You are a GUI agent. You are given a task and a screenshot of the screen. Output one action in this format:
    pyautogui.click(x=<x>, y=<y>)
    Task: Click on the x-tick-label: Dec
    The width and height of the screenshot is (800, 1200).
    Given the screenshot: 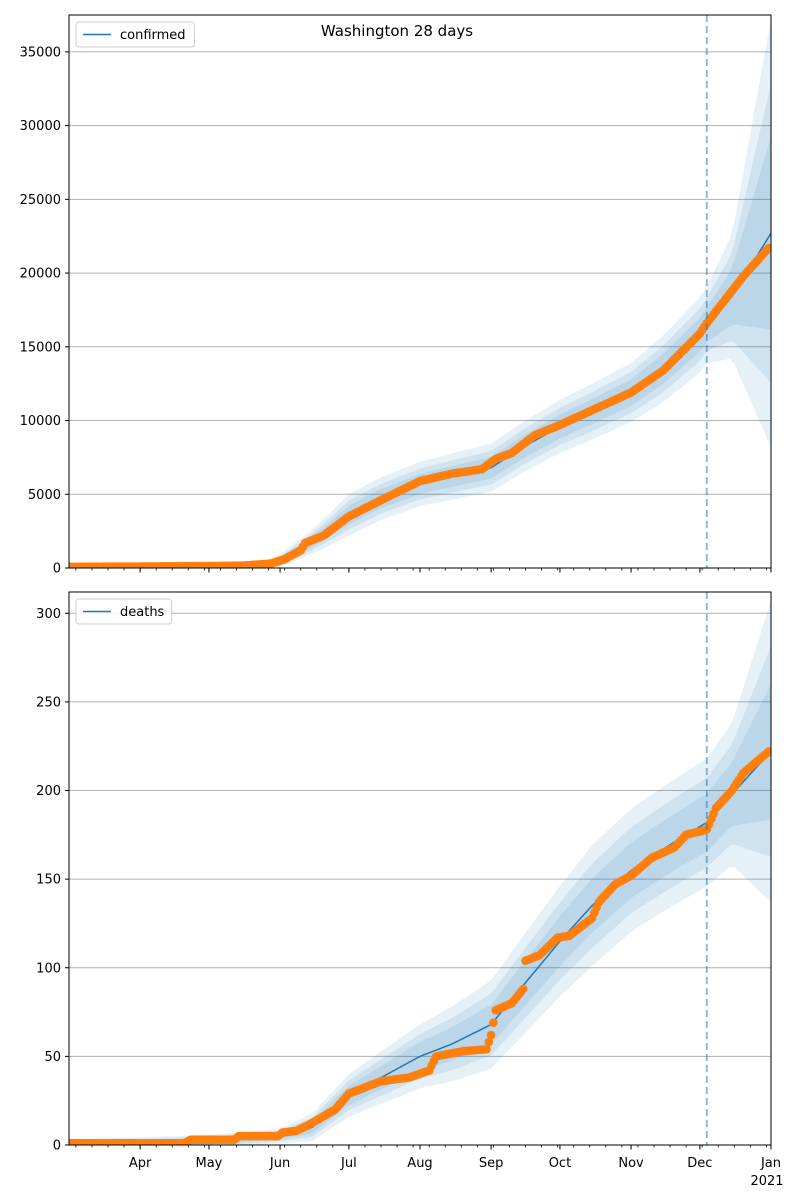 What is the action you would take?
    pyautogui.click(x=699, y=1163)
    